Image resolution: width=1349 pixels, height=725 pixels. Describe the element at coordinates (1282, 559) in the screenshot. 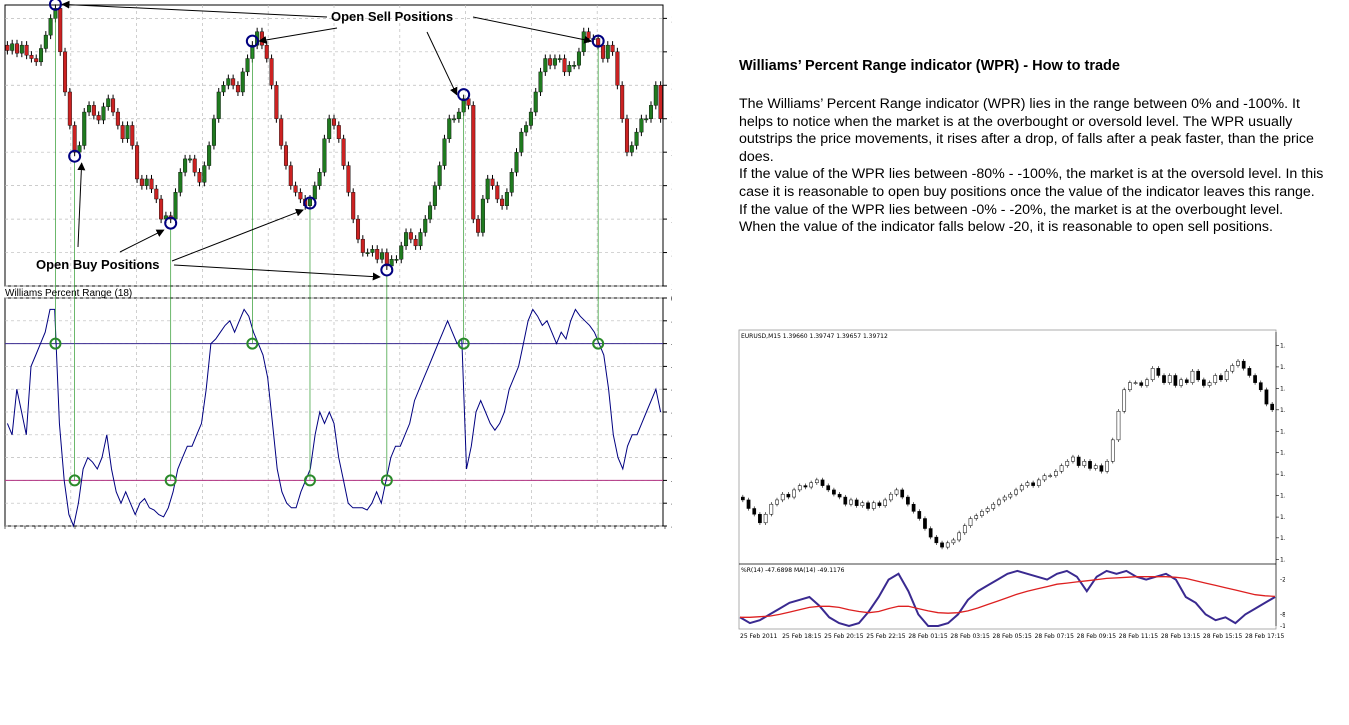

I see `eurusd-tick-label: 1.37065` at that location.